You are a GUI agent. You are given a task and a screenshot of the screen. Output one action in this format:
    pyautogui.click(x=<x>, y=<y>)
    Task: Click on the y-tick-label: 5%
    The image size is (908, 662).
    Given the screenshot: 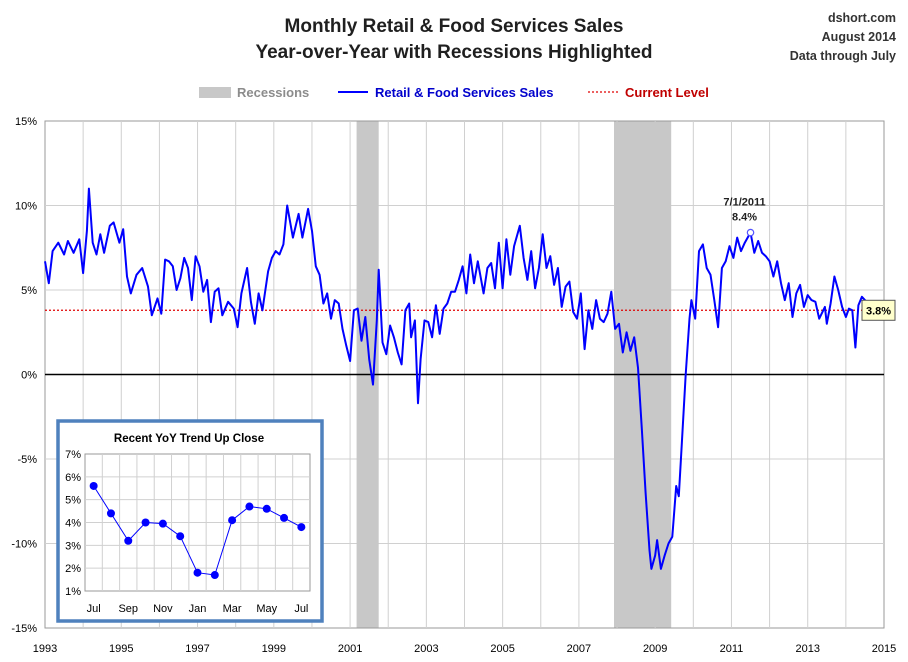 What is the action you would take?
    pyautogui.click(x=29, y=291)
    